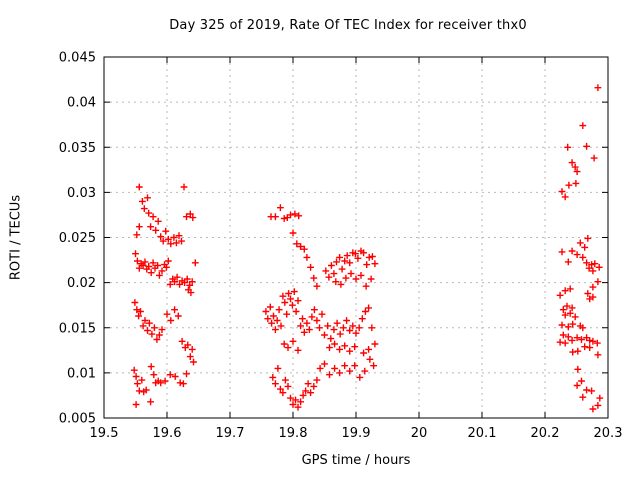  What do you see at coordinates (167, 433) in the screenshot?
I see `x-tick-label: 19.6` at bounding box center [167, 433].